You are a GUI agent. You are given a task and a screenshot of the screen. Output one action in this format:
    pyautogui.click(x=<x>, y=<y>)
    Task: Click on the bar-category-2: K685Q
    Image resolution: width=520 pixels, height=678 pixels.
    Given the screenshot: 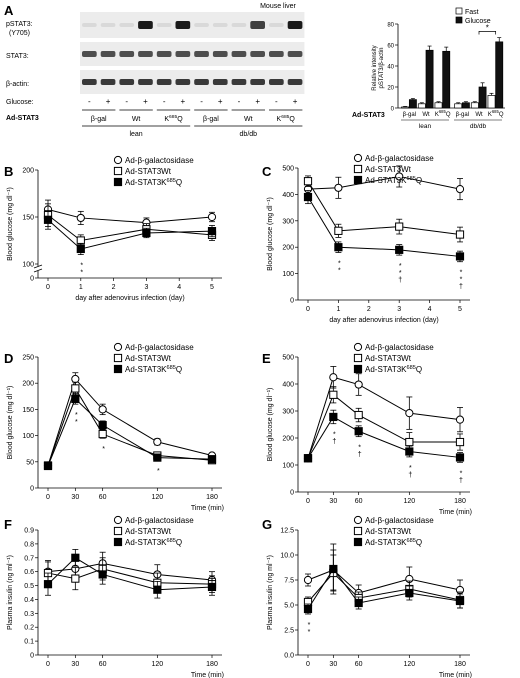 What is the action you would take?
    pyautogui.click(x=443, y=113)
    